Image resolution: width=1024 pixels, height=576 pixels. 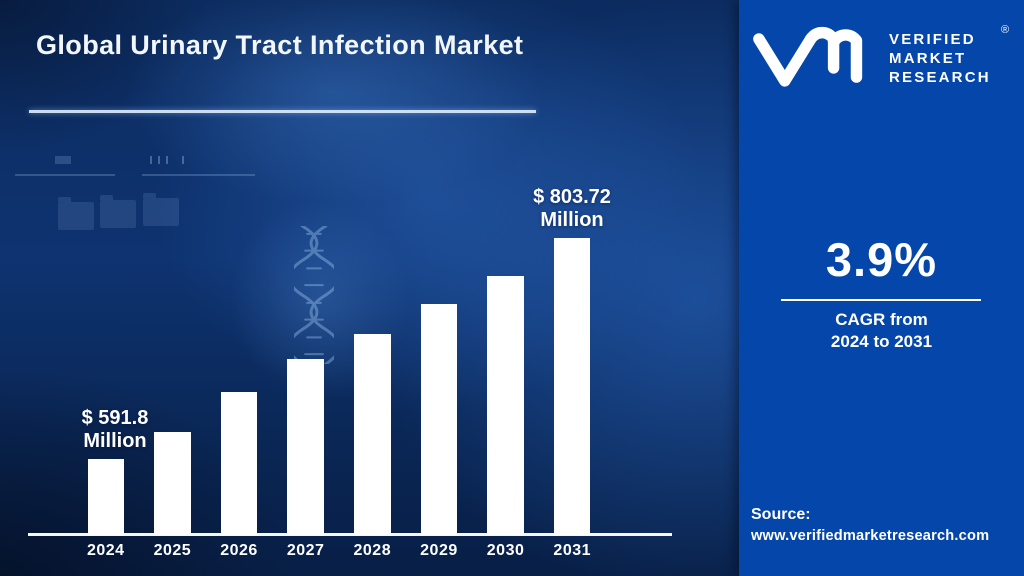 I want to click on x-axis-line, so click(x=350, y=534).